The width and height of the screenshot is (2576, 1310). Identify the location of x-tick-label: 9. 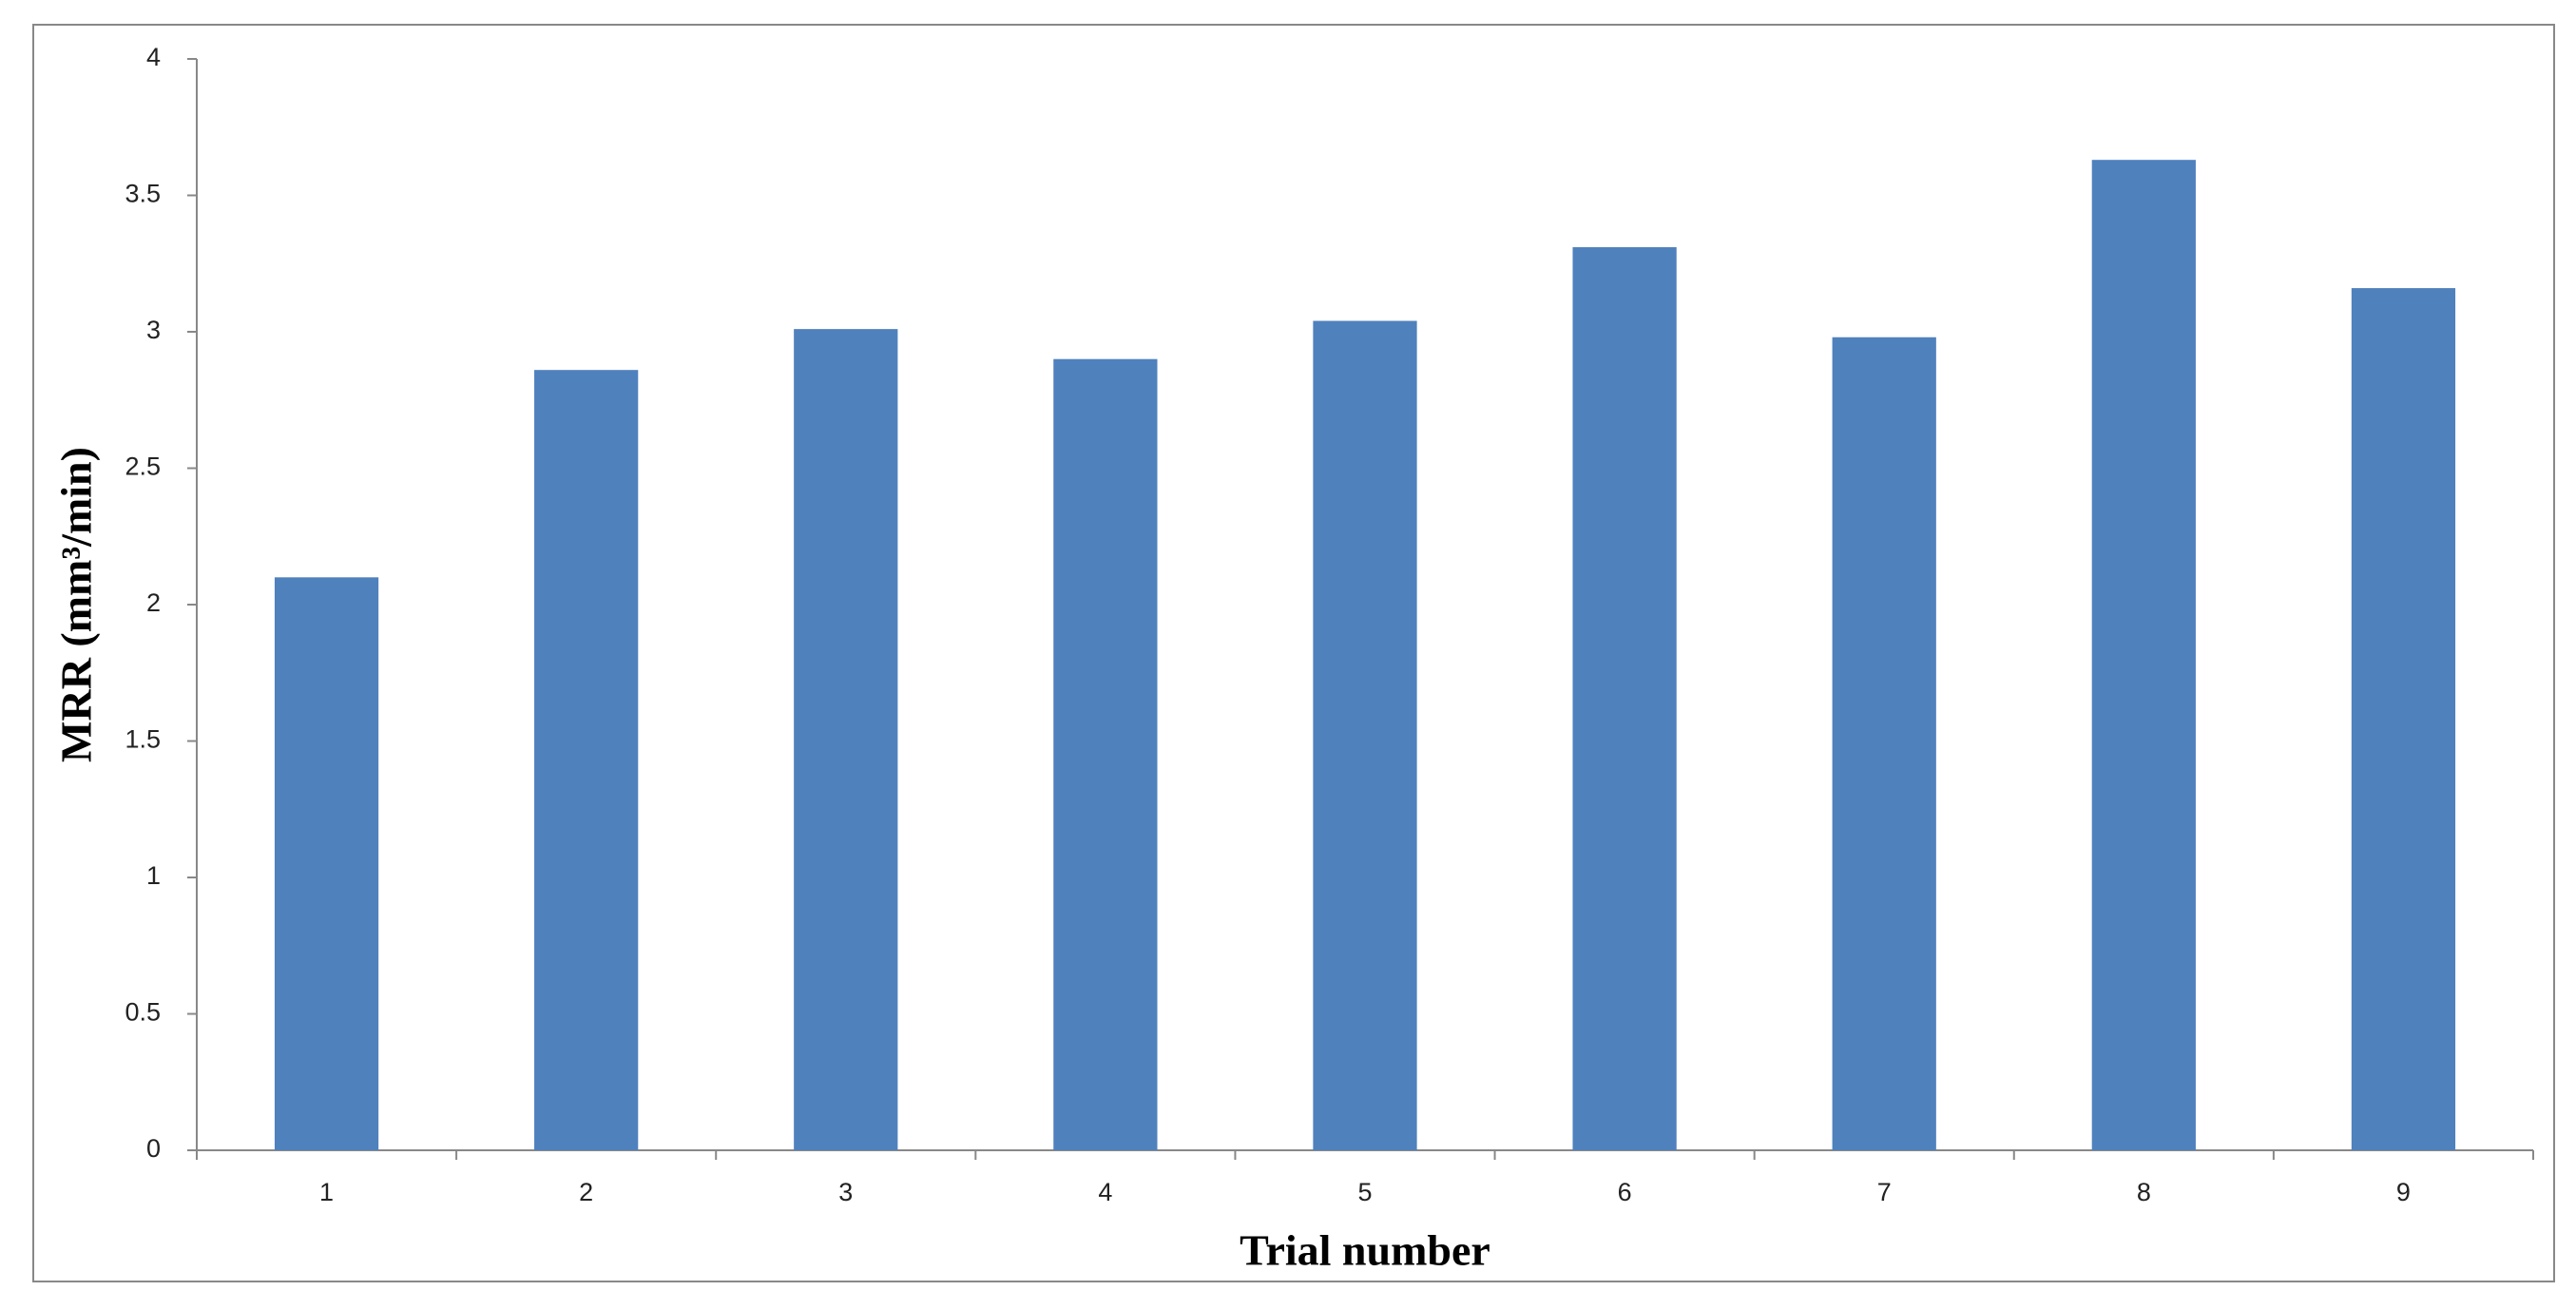
(2403, 1192).